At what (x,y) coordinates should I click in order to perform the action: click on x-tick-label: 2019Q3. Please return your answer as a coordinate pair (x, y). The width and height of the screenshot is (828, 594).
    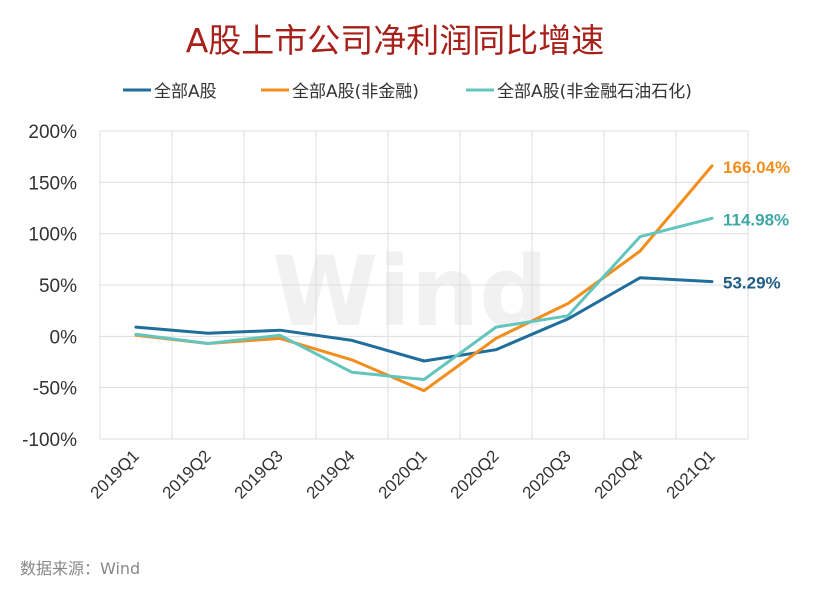
    Looking at the image, I should click on (259, 474).